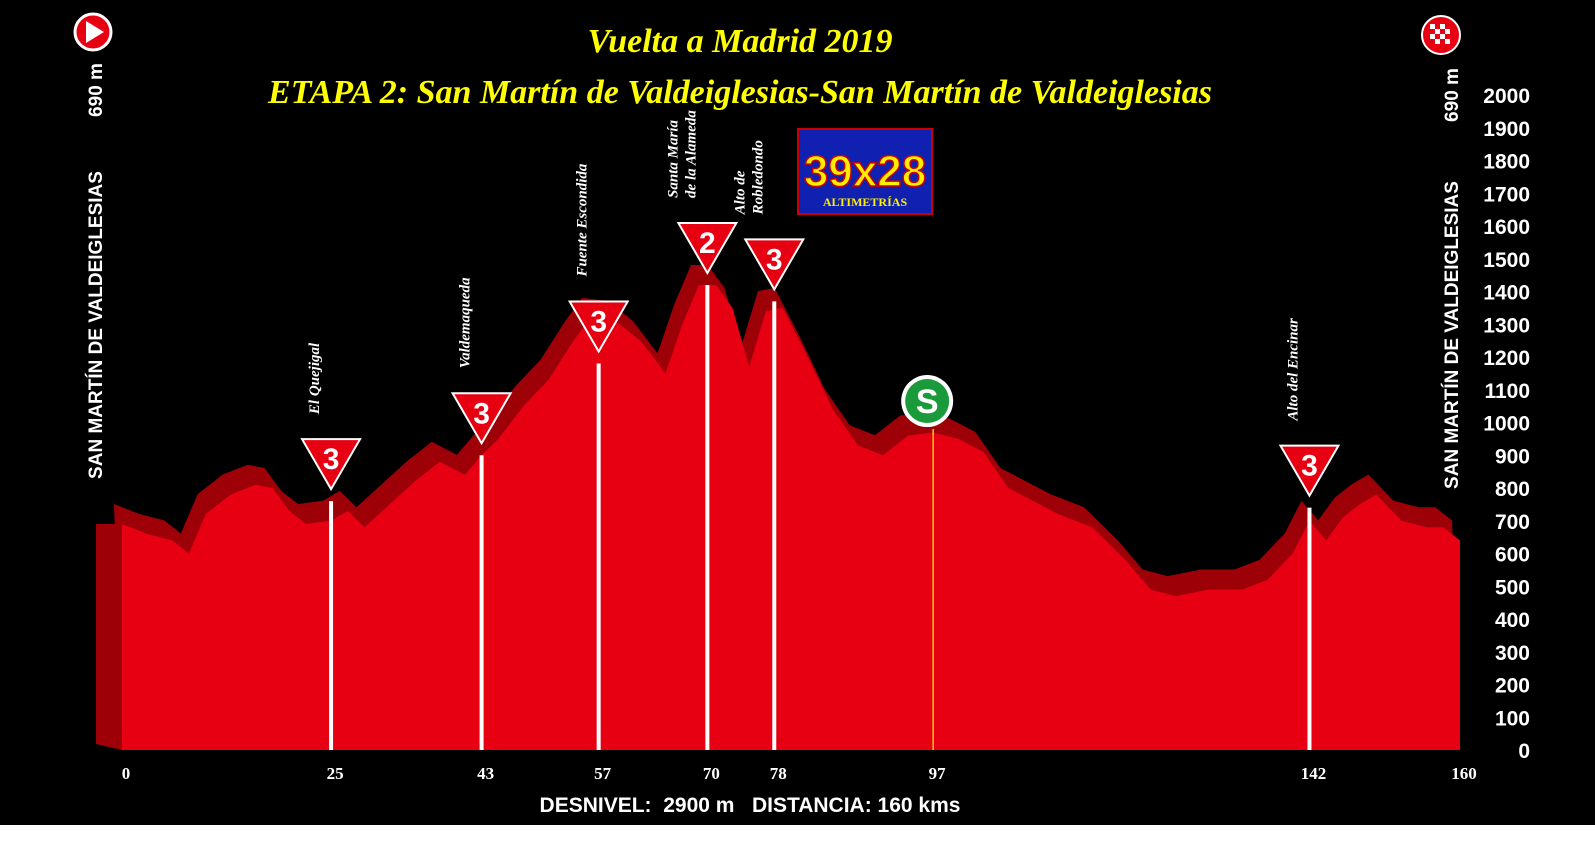 The height and width of the screenshot is (859, 1595). Describe the element at coordinates (1512, 489) in the screenshot. I see `y-tick-label: 800` at that location.